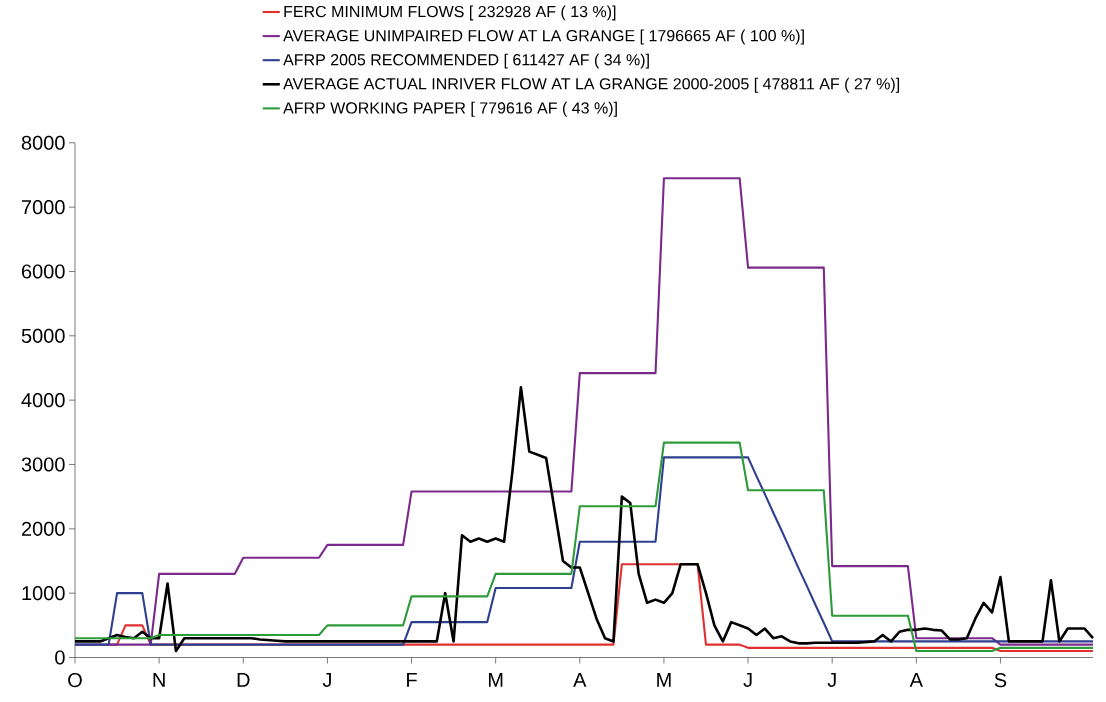  Describe the element at coordinates (466, 61) in the screenshot. I see `legend-label: AFRP 2005 RECOMMENDED [ 611427 AF ( 34 %)]` at that location.